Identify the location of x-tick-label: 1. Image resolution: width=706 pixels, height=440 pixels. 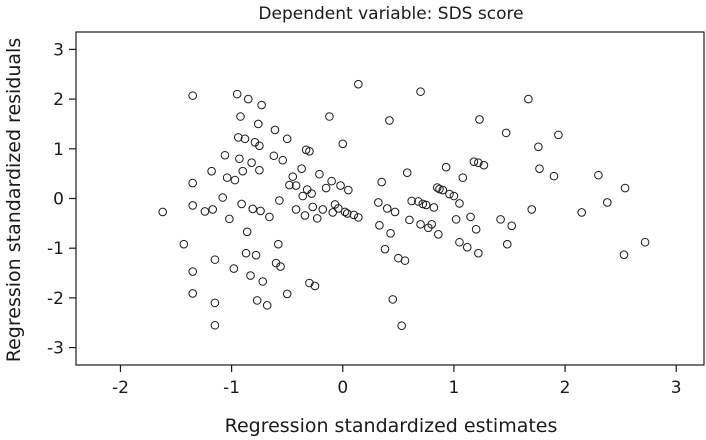
(453, 388).